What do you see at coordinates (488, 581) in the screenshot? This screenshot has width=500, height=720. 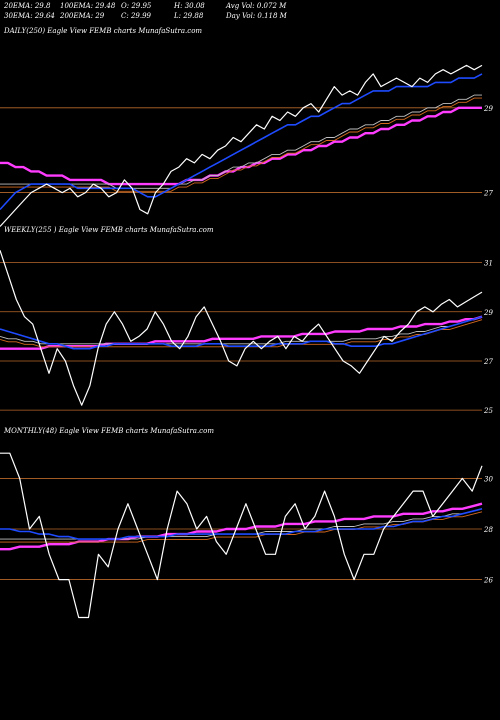 I see `monthly-tick-label: 26` at bounding box center [488, 581].